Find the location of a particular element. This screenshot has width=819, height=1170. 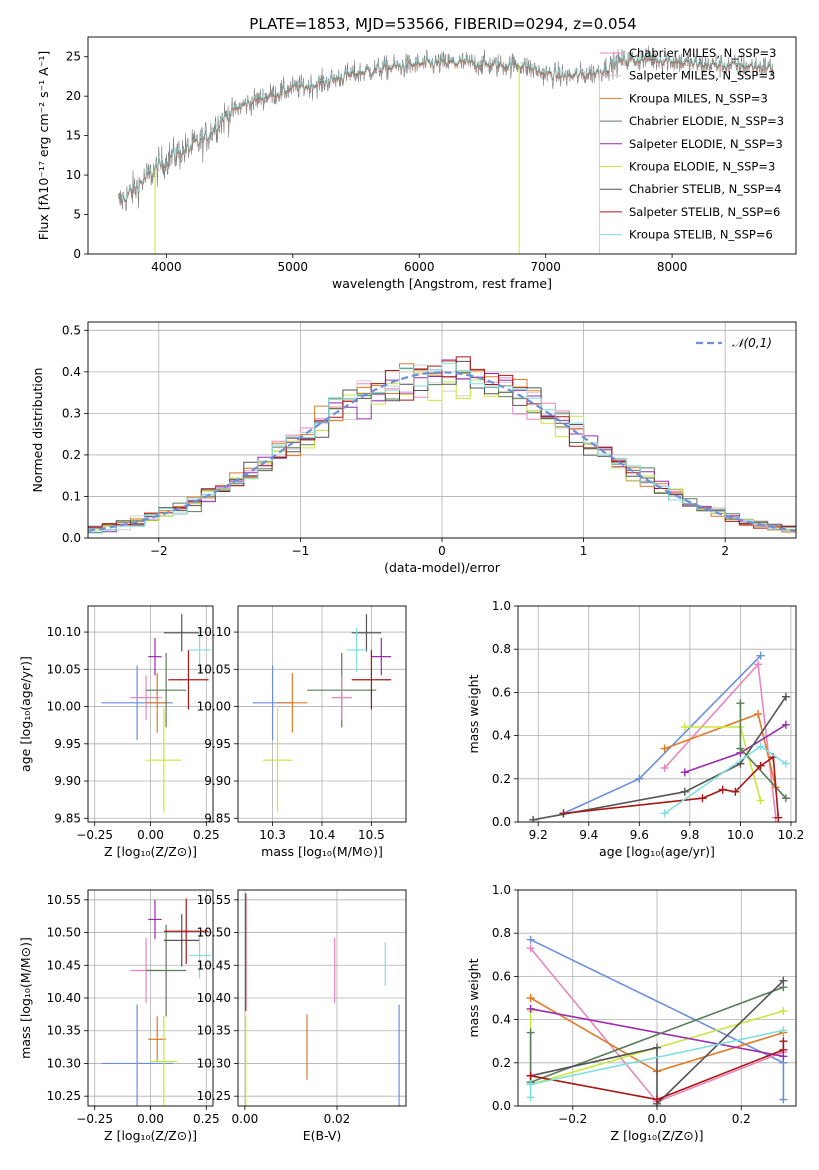

x-axis-label: (data-model)/error is located at coordinates (442, 567).